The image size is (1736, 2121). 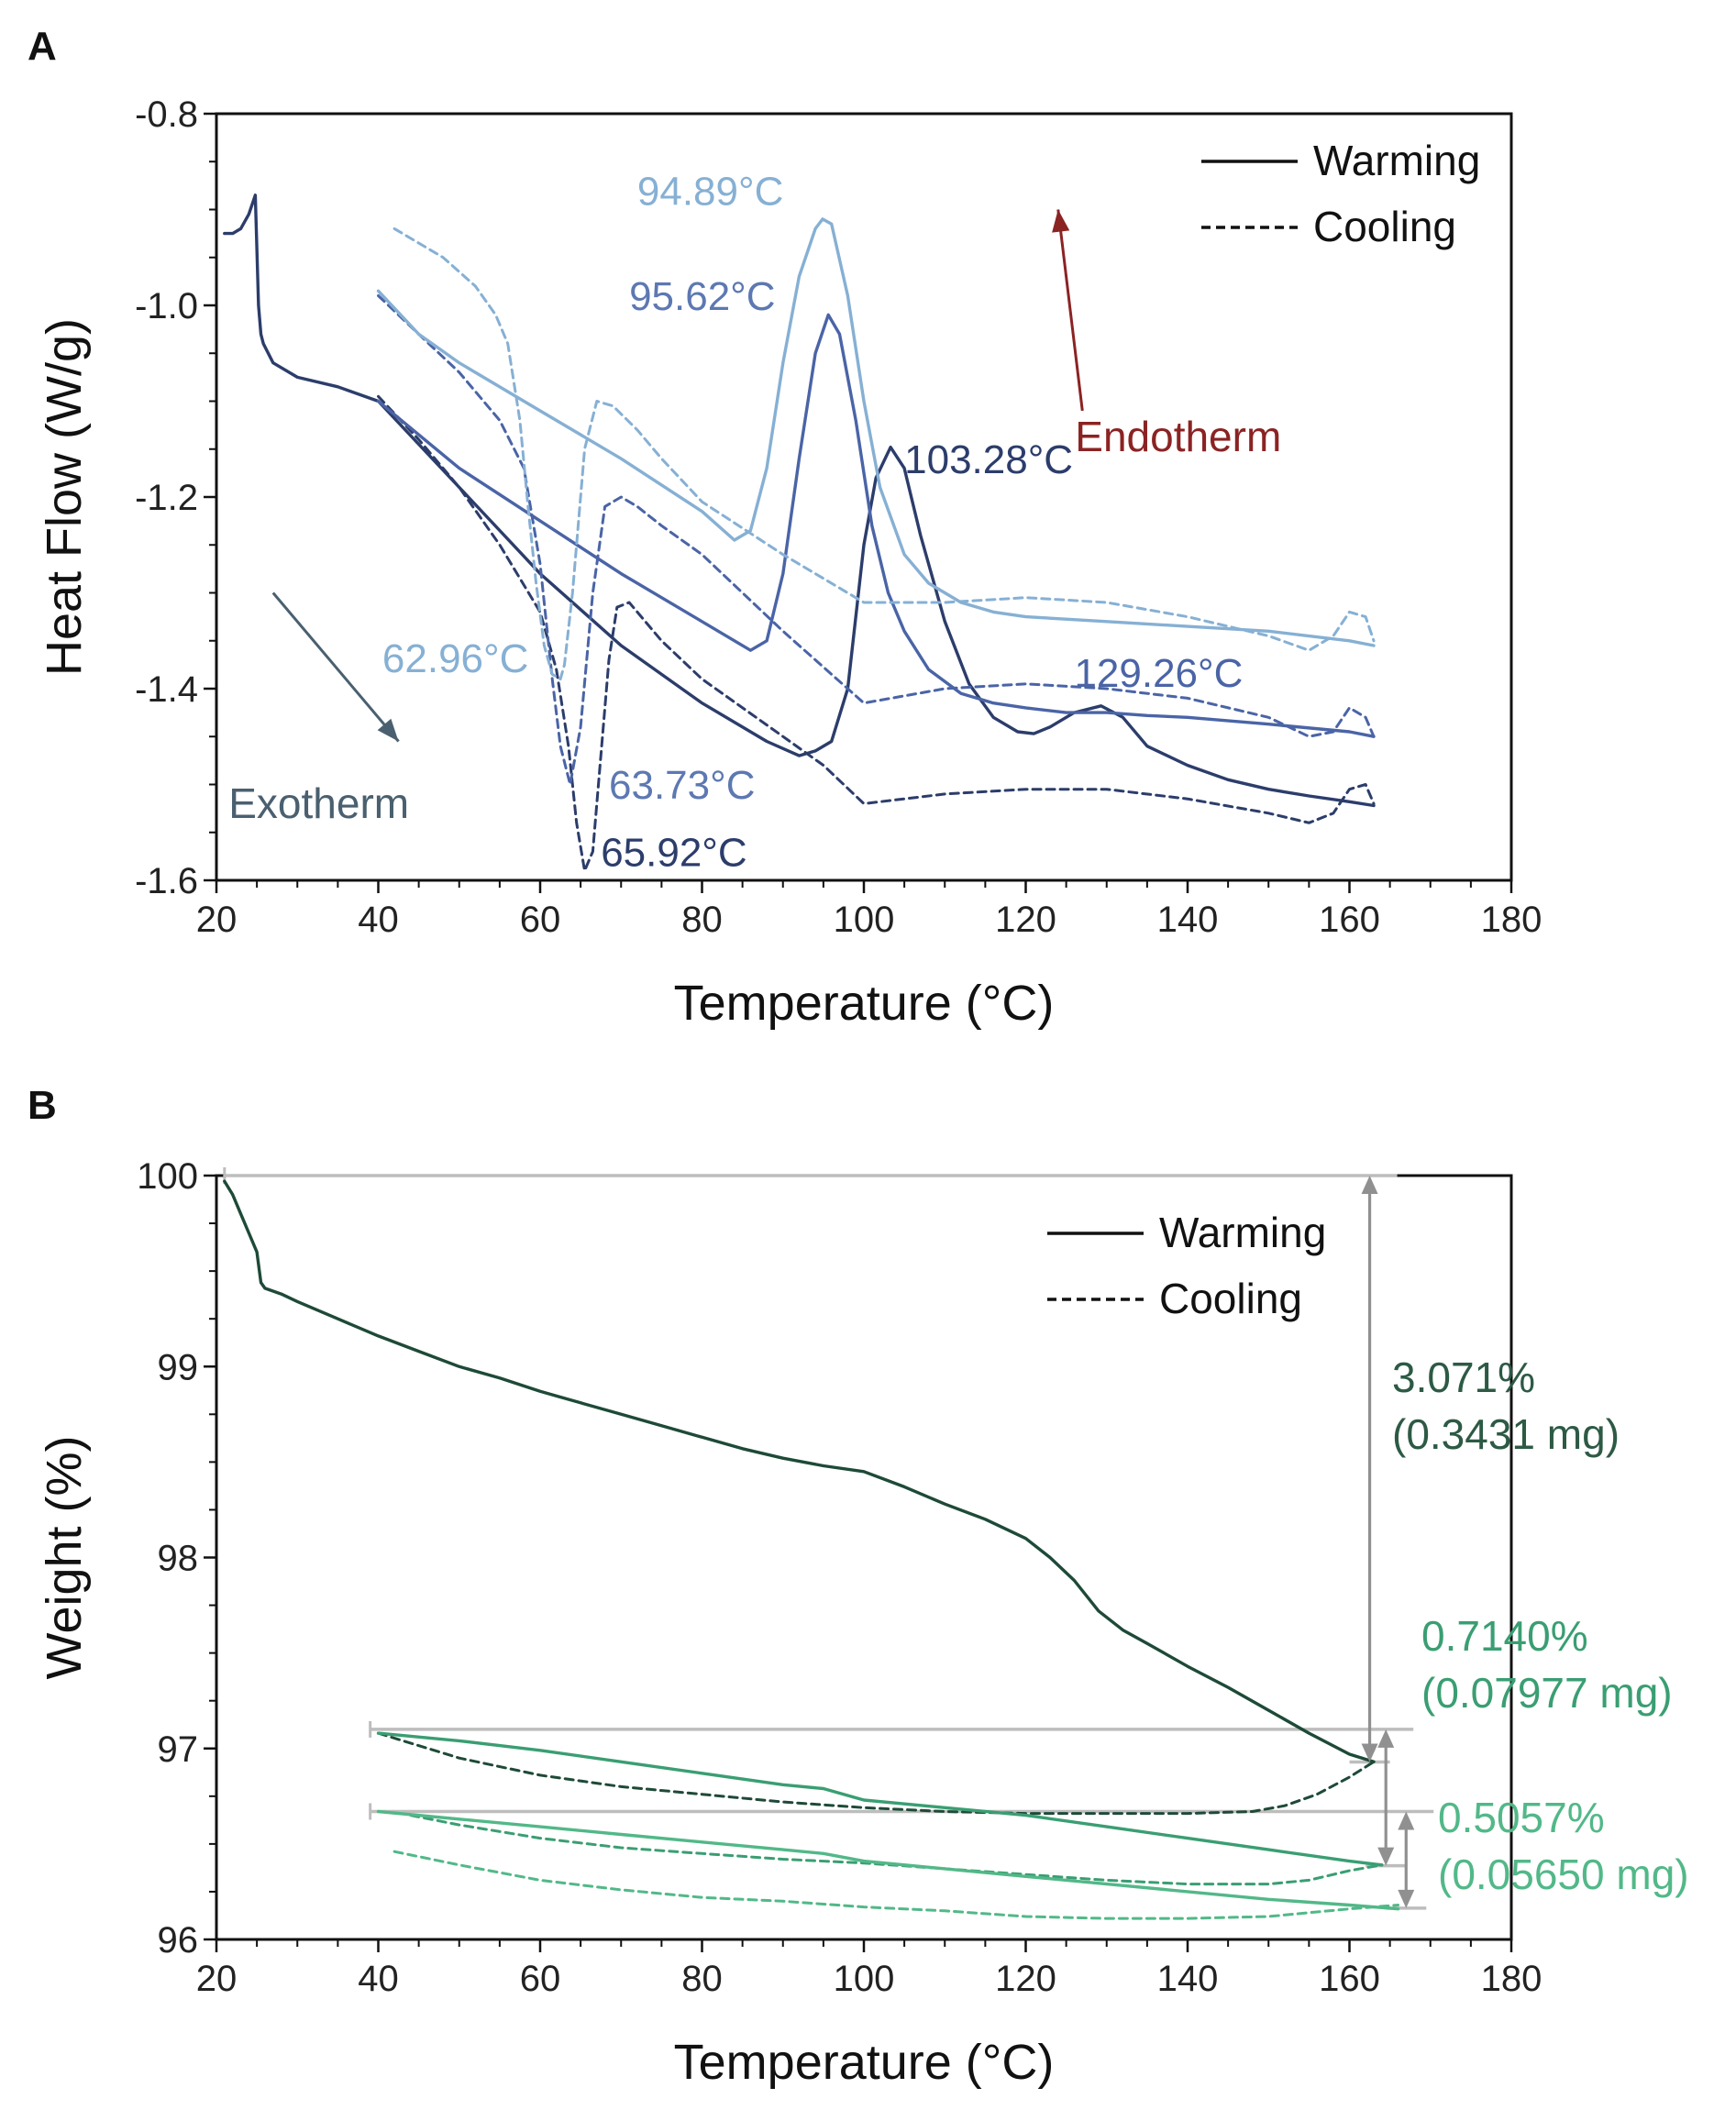 I want to click on panel-b-x-tick-label: 160, so click(x=1349, y=1979).